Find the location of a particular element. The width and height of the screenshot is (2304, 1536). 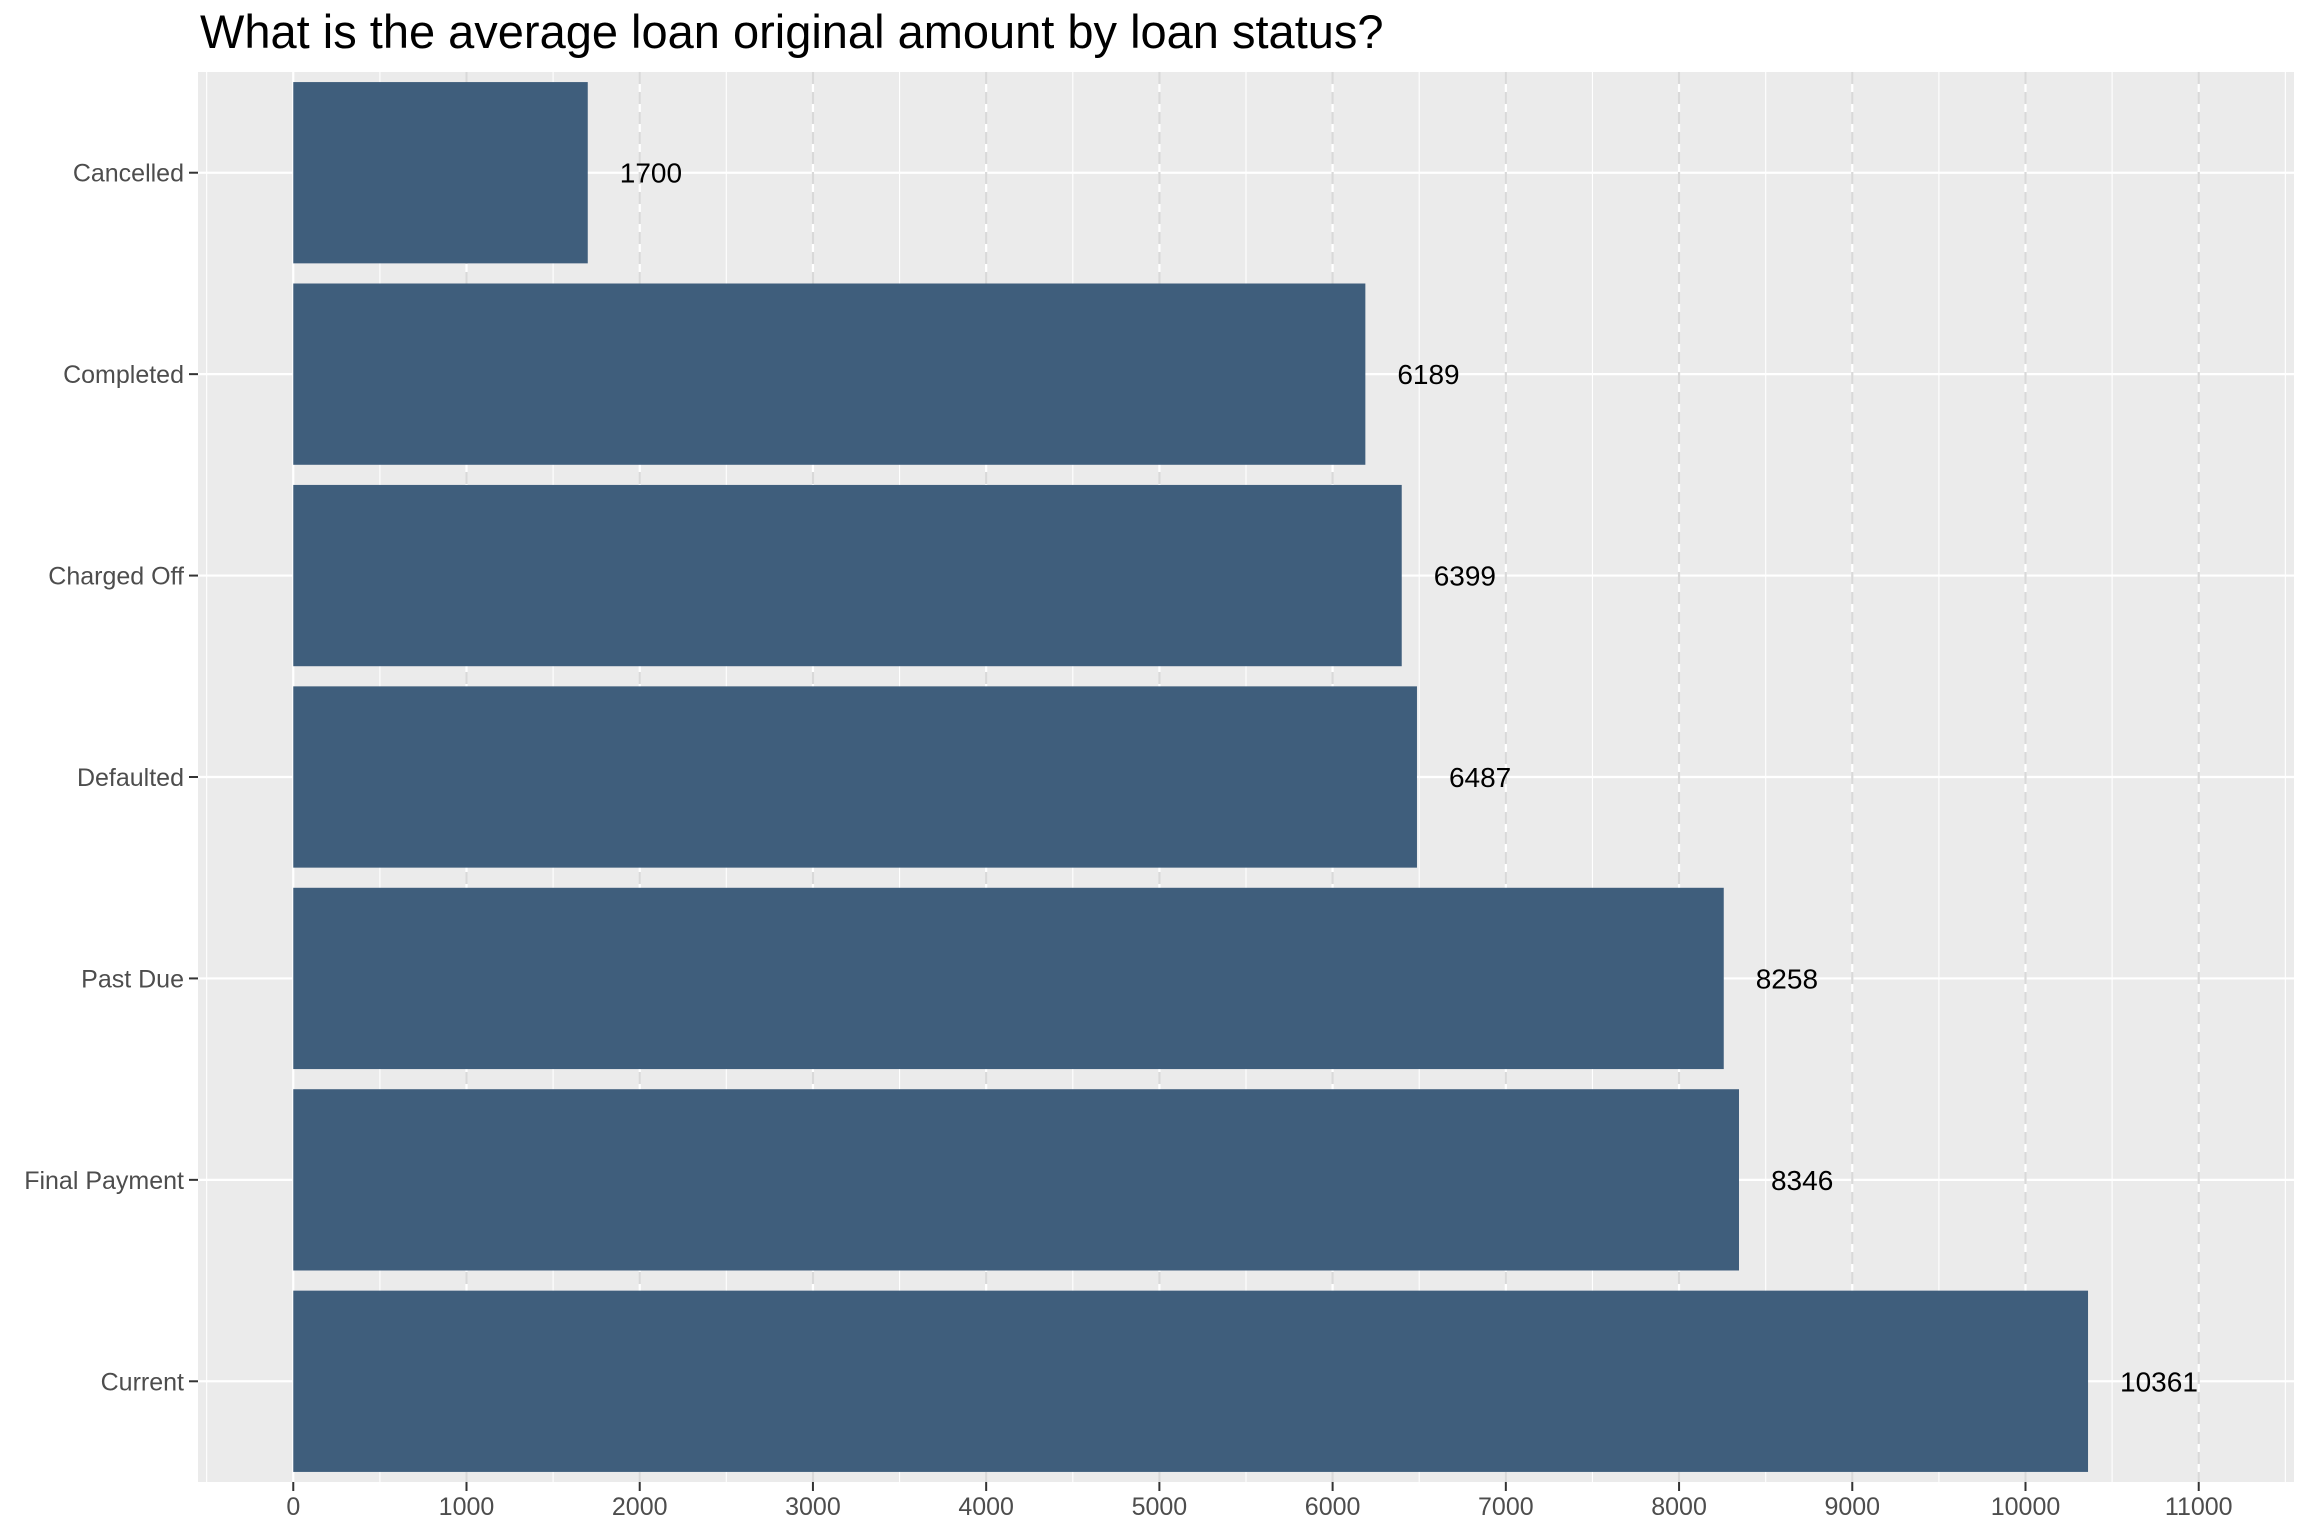

bar-past-due is located at coordinates (1008, 978).